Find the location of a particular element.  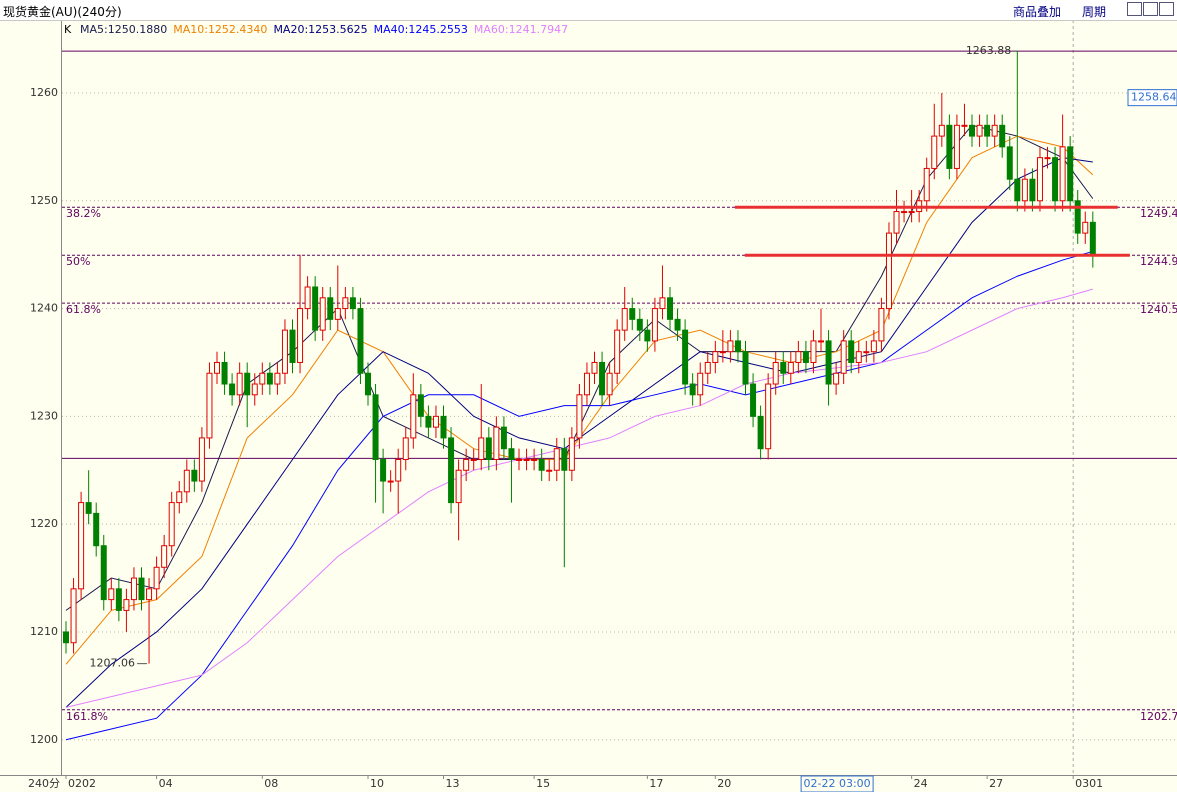

icon-buttons is located at coordinates (1151, 9).